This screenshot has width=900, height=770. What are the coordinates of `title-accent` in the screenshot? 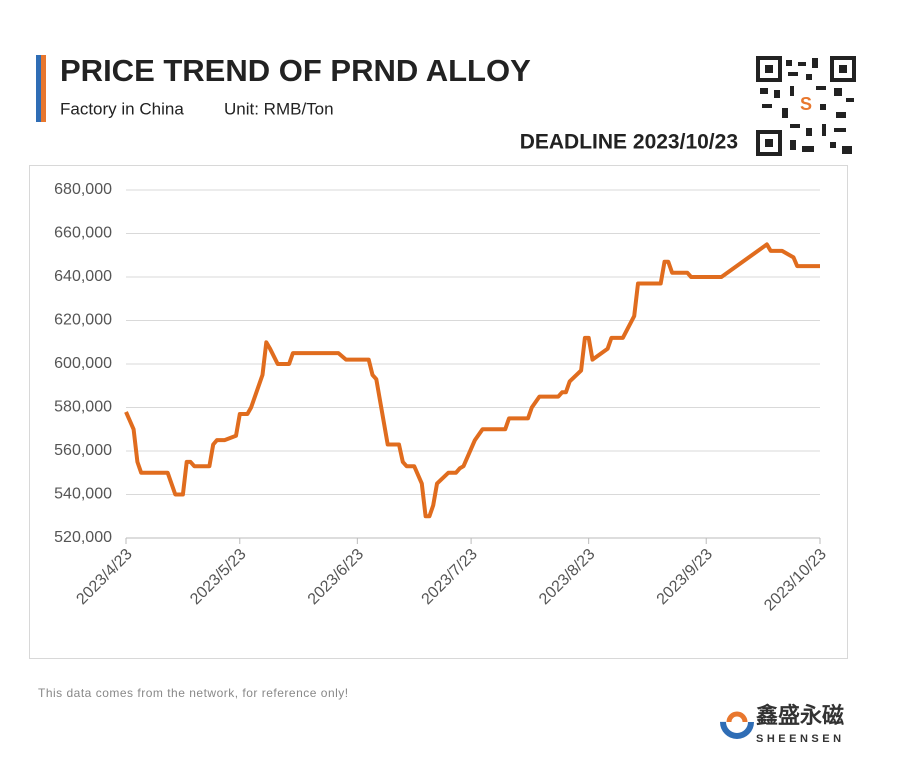 It's located at (41, 88).